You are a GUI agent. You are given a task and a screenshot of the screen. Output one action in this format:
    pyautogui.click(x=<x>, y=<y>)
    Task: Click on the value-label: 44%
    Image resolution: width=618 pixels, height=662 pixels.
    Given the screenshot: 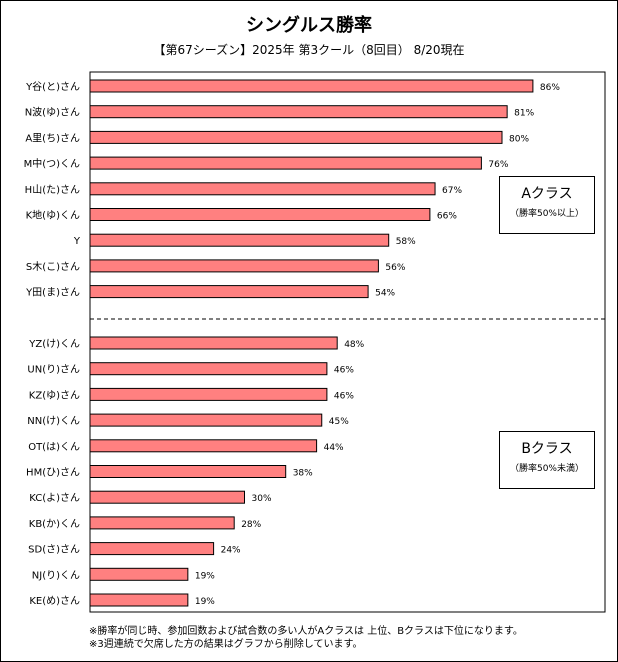 What is the action you would take?
    pyautogui.click(x=334, y=448)
    